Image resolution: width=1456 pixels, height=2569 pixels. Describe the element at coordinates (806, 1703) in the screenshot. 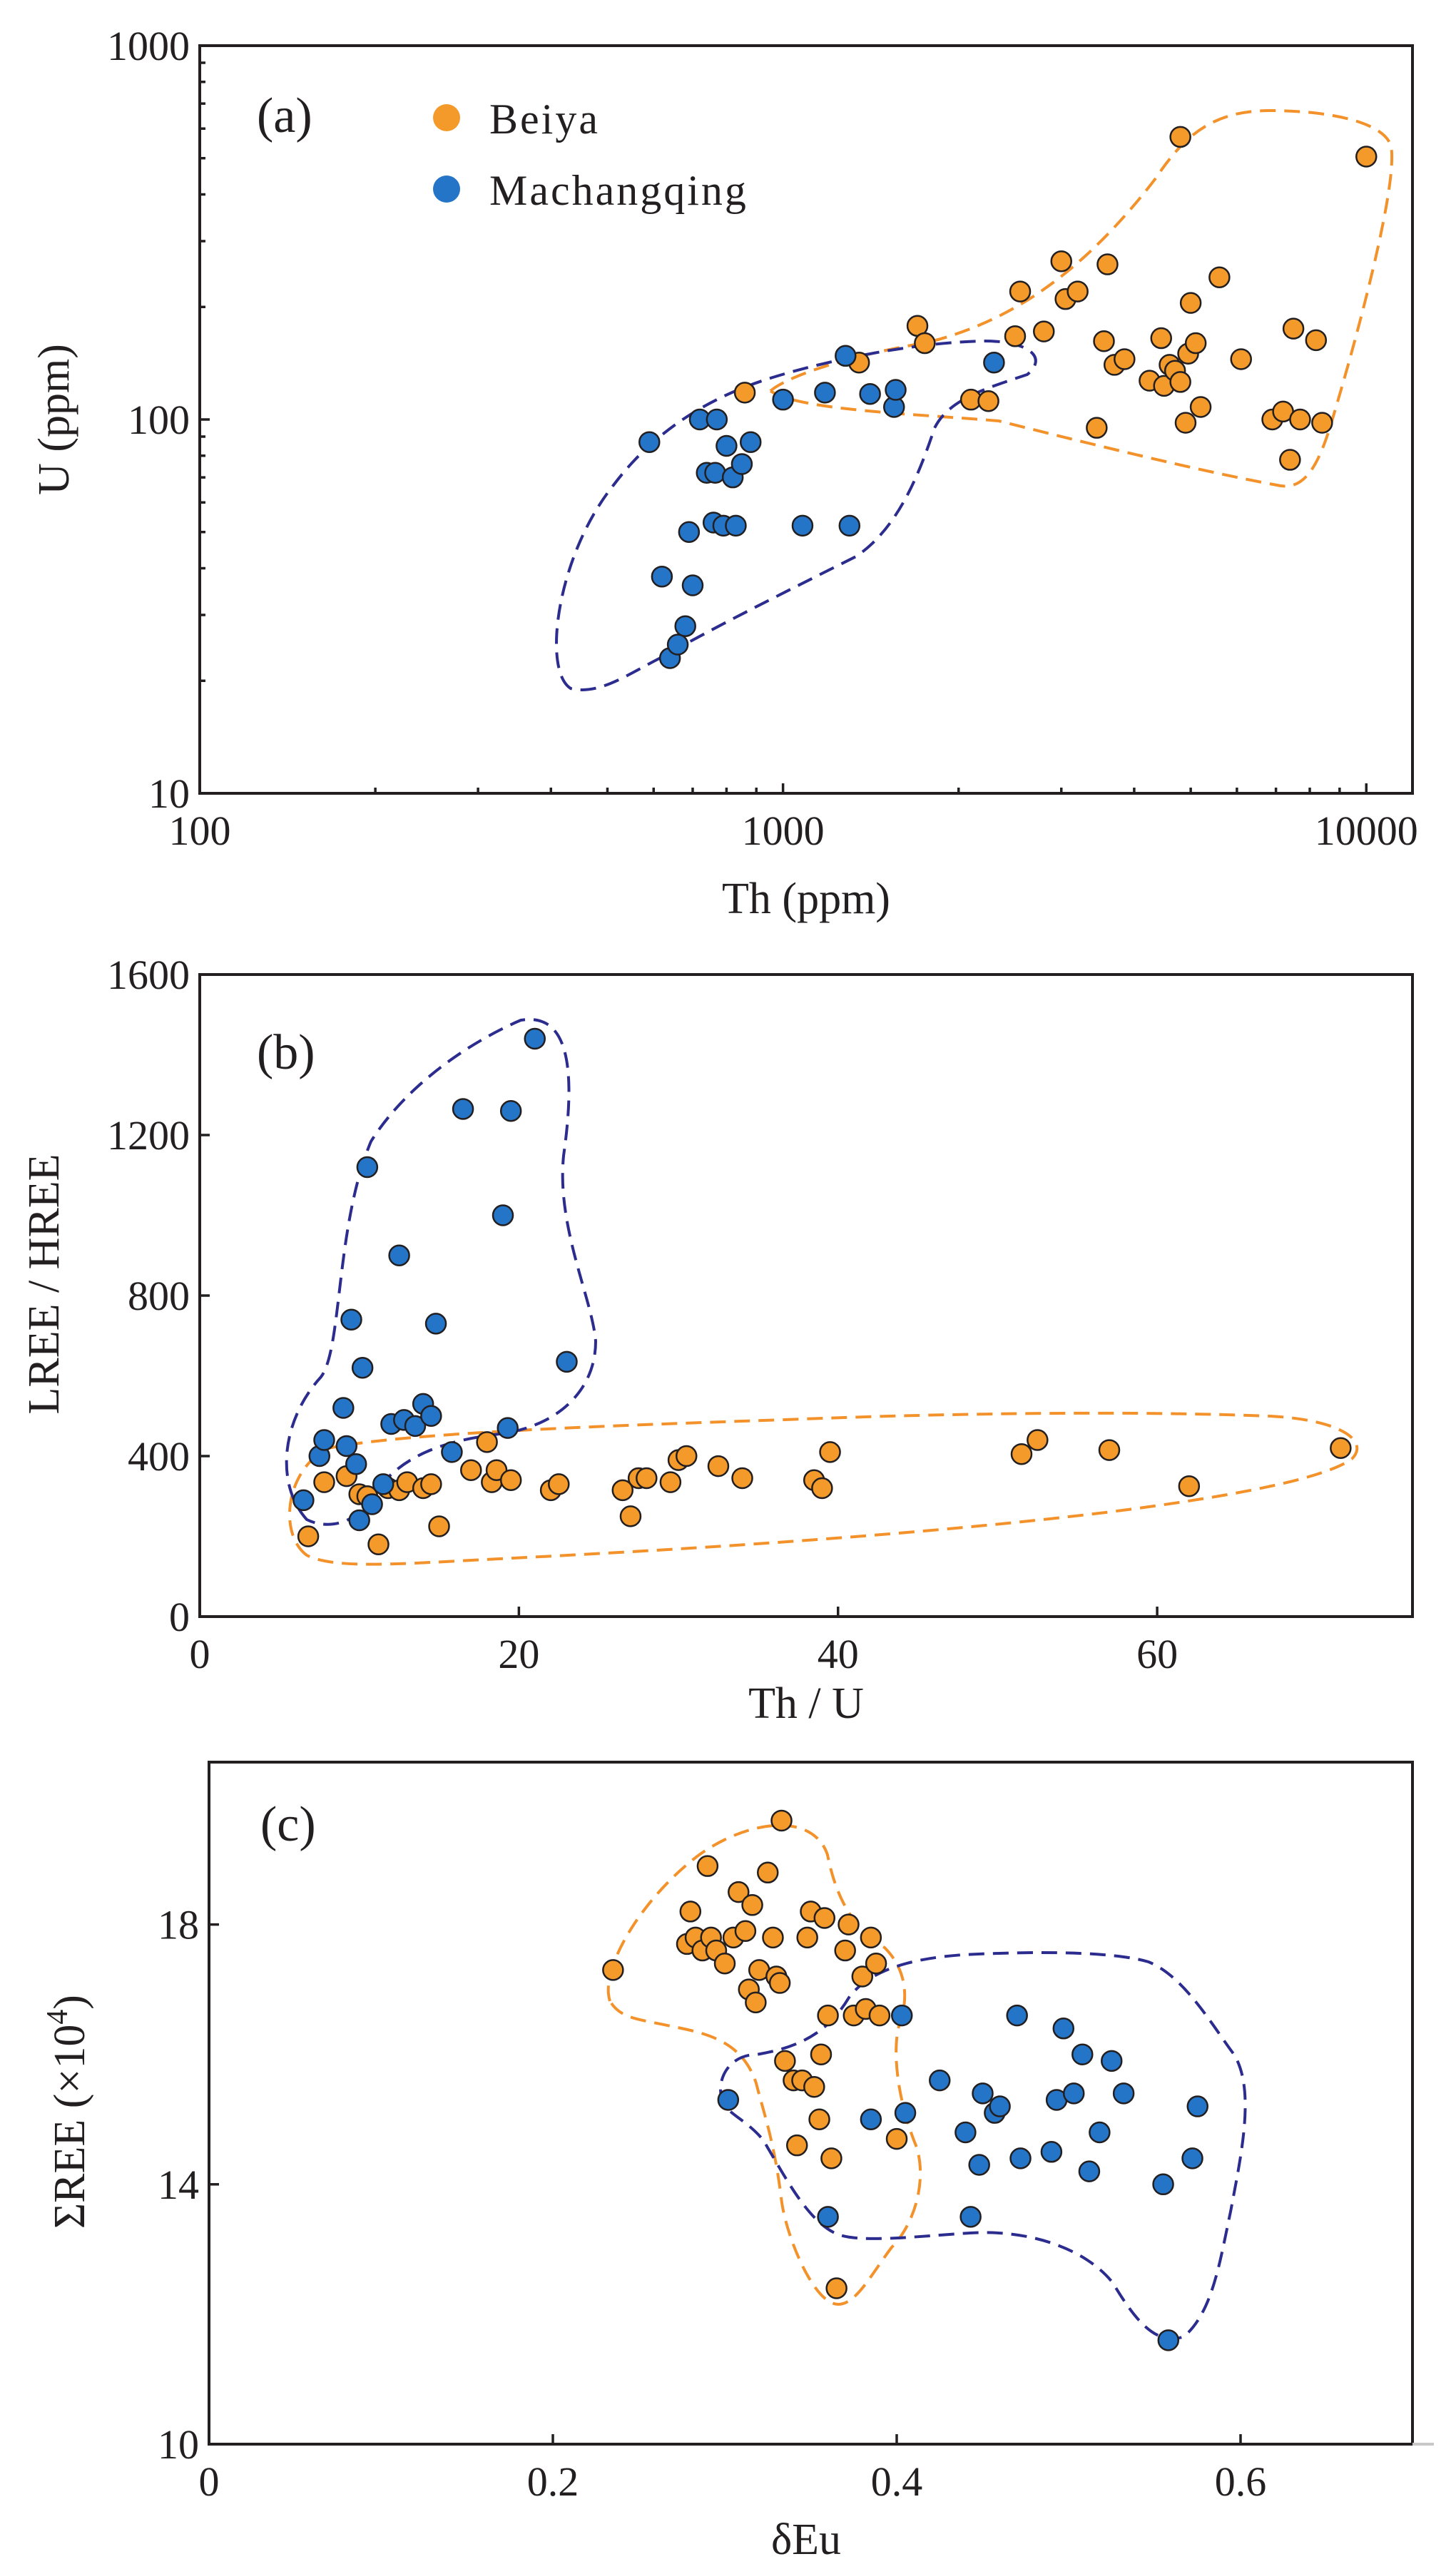

I see `panel-b-xlabel: Th / U` at that location.